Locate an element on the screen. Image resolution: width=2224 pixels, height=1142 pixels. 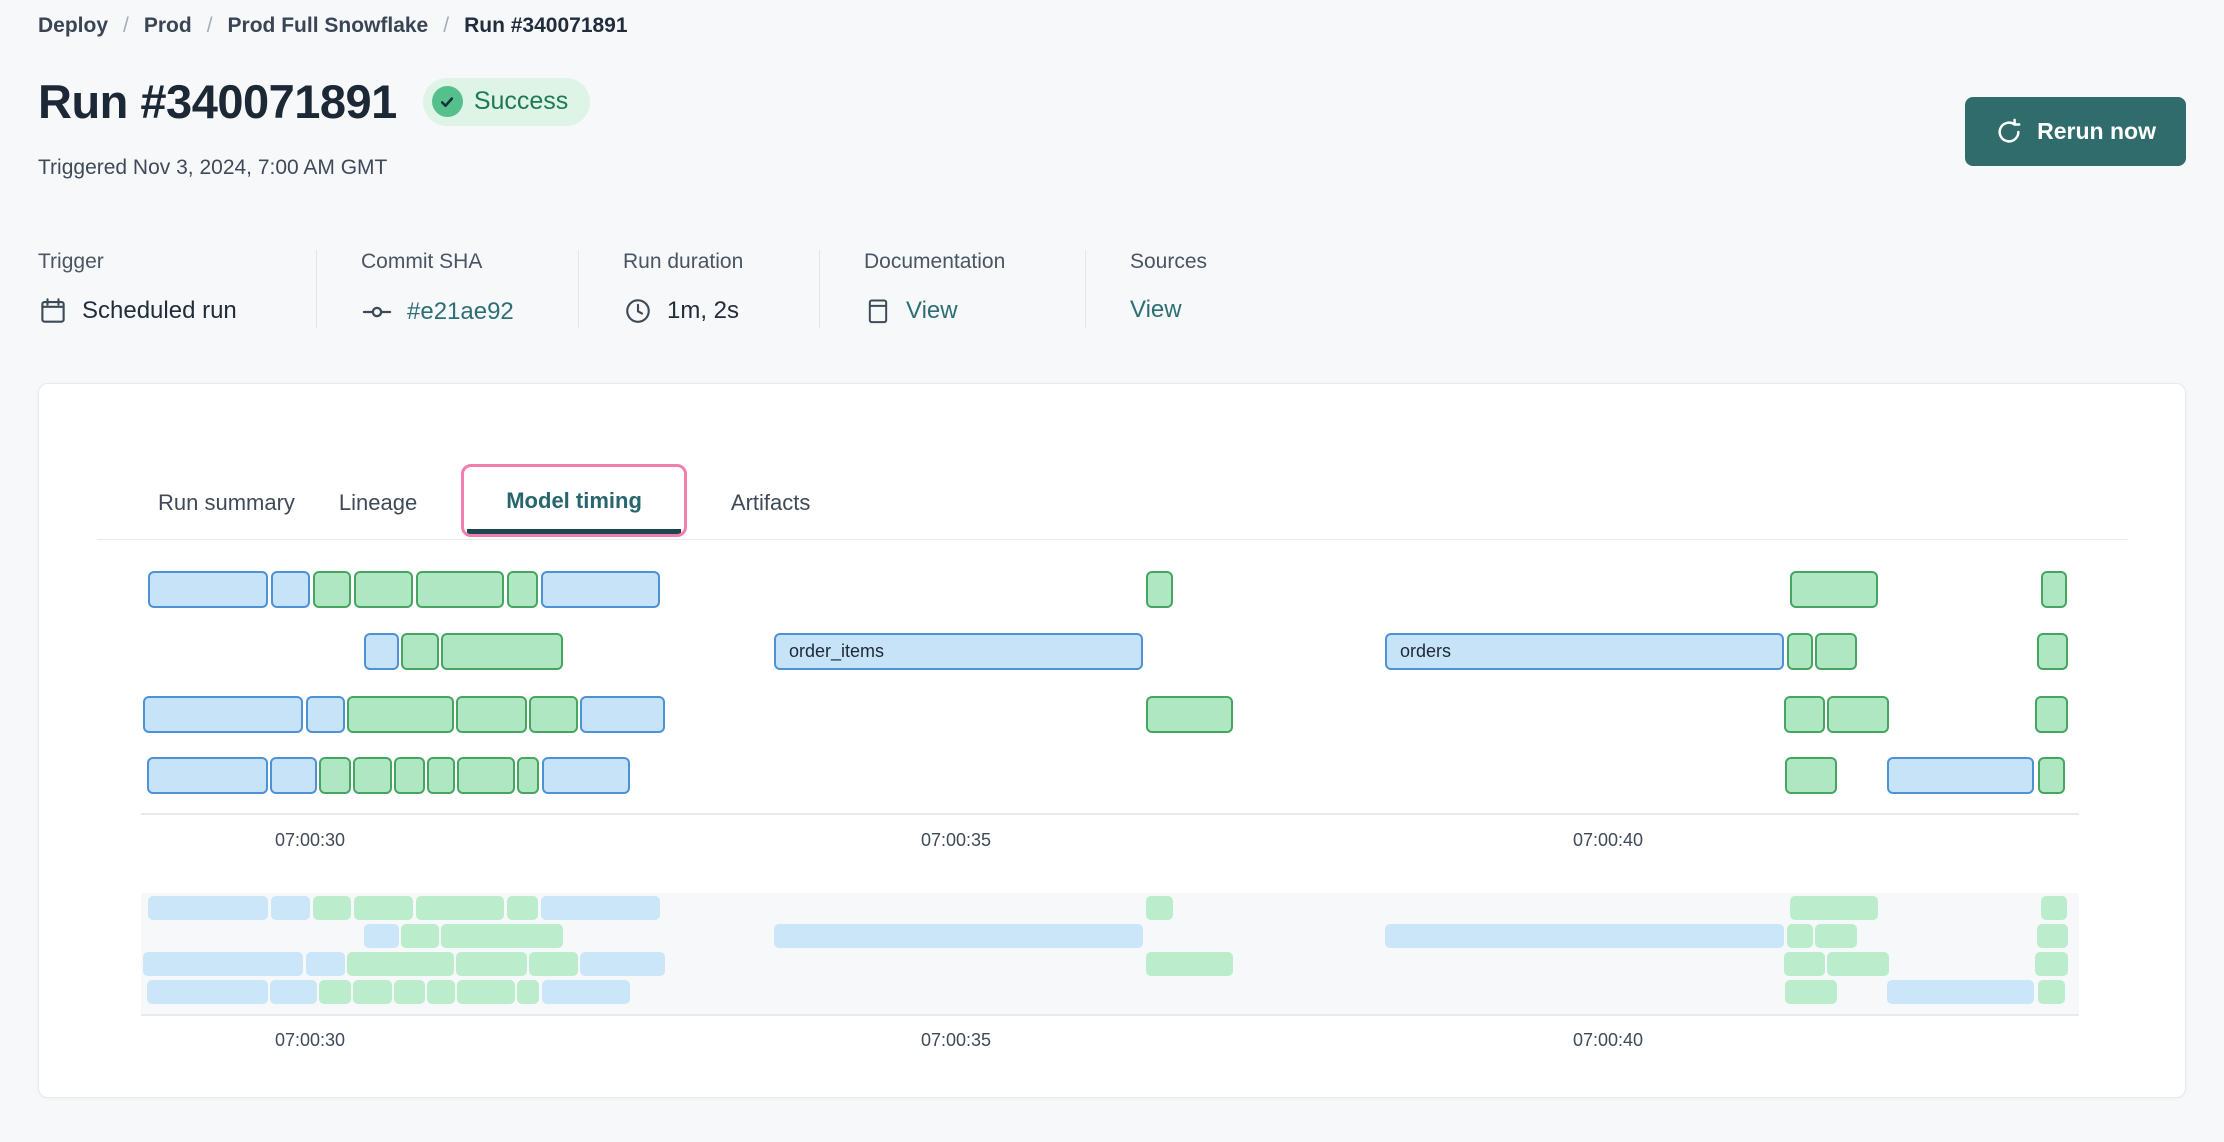
tab-lineage: Lineage is located at coordinates (378, 502).